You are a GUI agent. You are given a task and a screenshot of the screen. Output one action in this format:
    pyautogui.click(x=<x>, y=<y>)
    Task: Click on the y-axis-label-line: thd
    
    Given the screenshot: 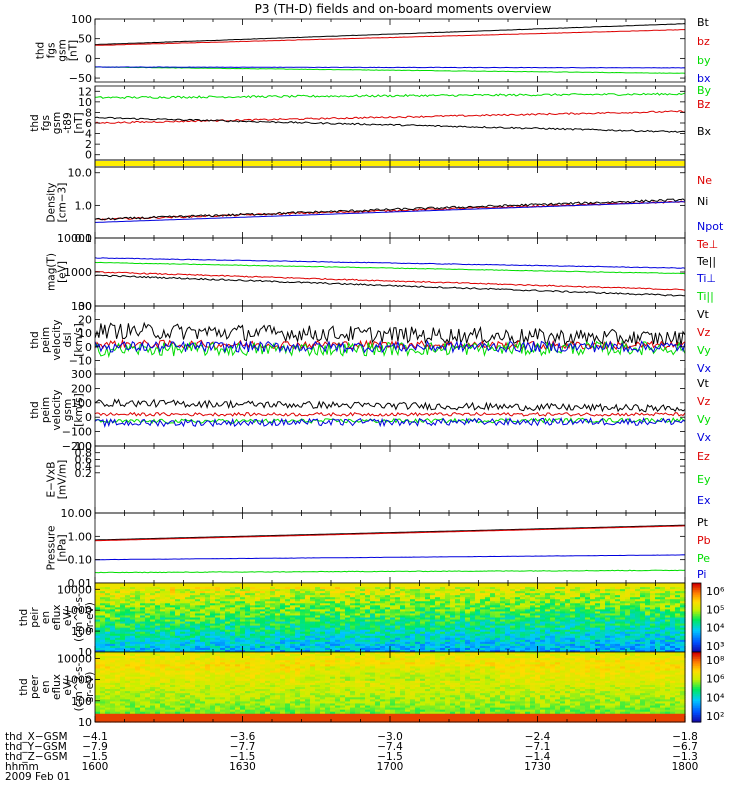 What is the action you would take?
    pyautogui.click(x=41, y=50)
    